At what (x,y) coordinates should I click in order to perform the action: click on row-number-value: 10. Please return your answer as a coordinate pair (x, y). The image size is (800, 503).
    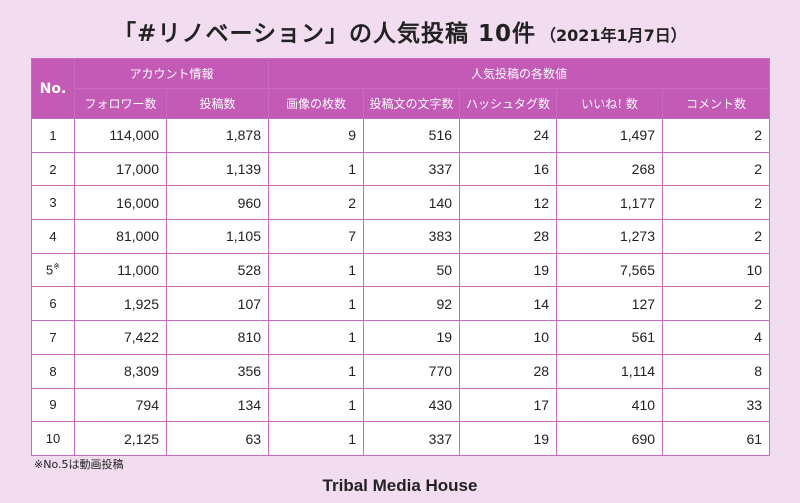
    Looking at the image, I should click on (53, 439).